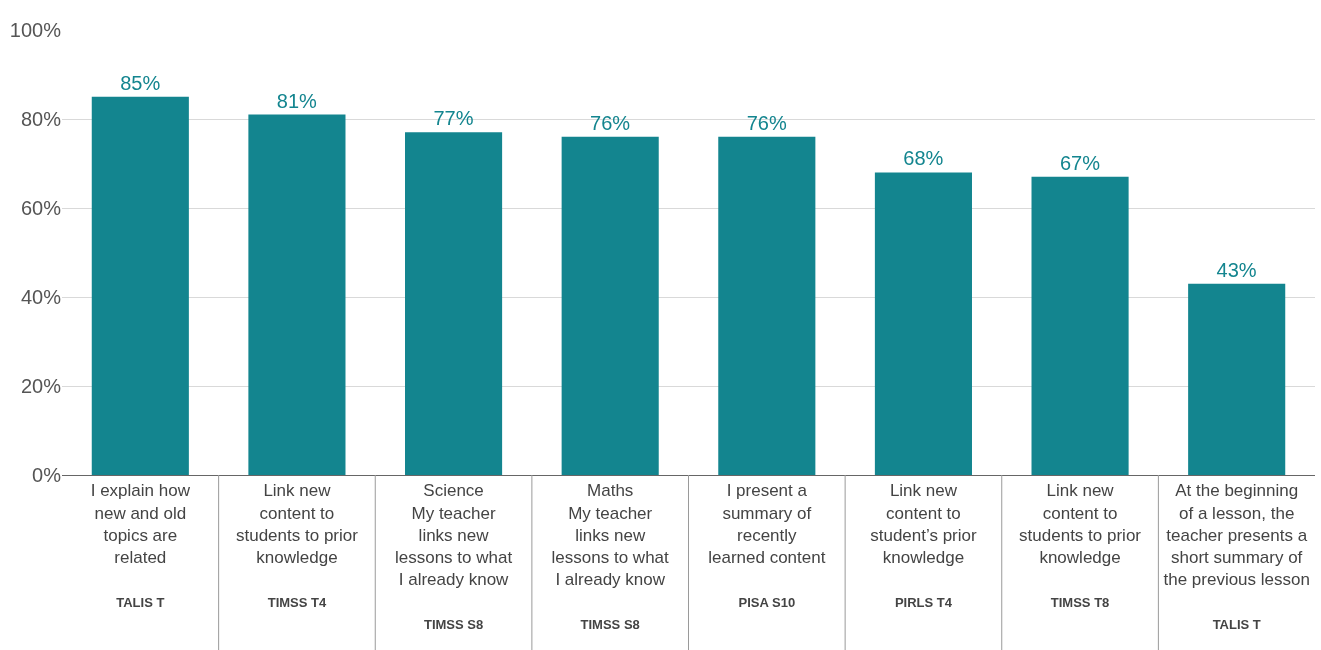  What do you see at coordinates (140, 82) in the screenshot?
I see `data-label: 85%` at bounding box center [140, 82].